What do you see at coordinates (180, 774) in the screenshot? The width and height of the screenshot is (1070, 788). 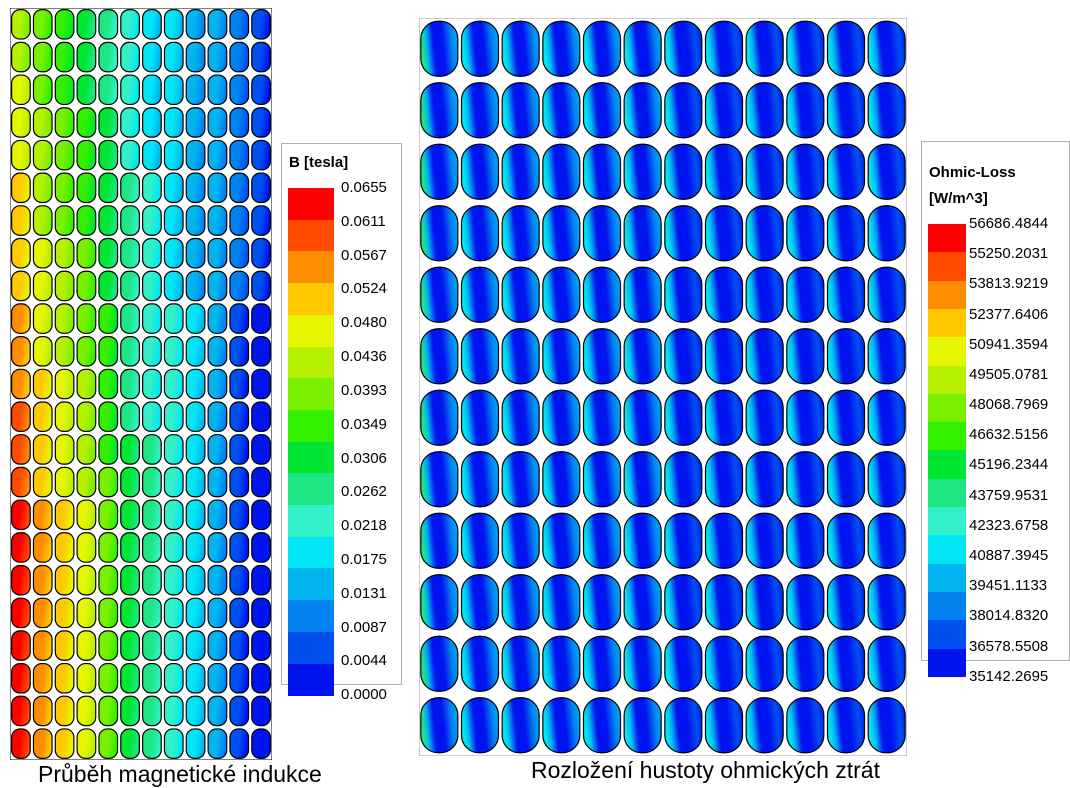 I see `caption-magnetic-induction: Průběh magnetické indukce` at bounding box center [180, 774].